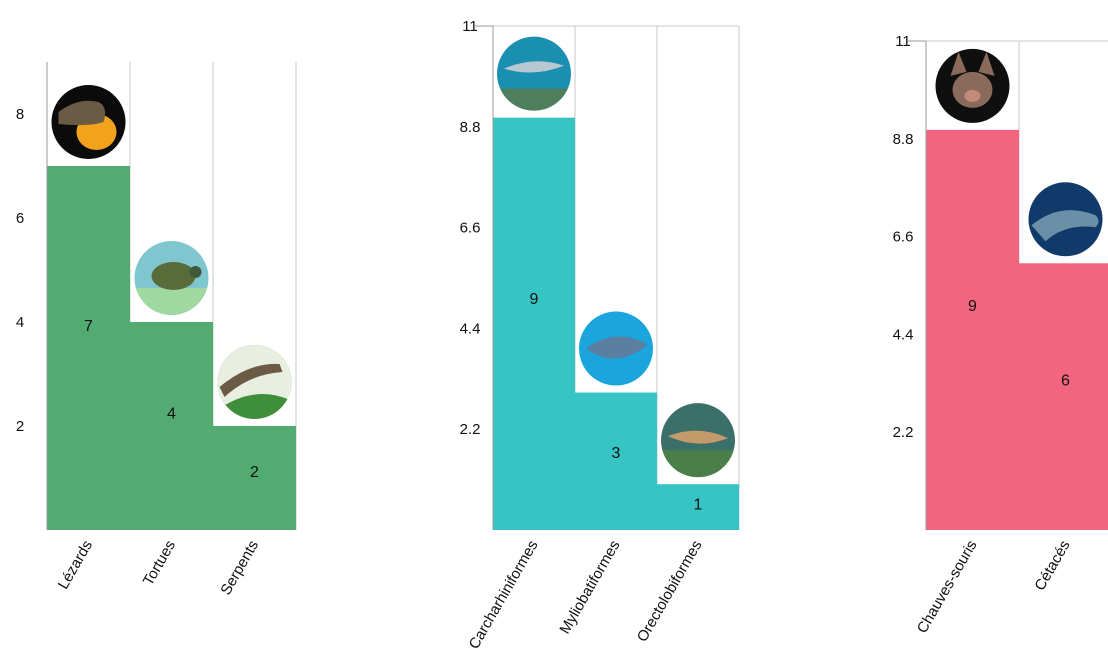 This screenshot has width=1108, height=671. What do you see at coordinates (20, 322) in the screenshot?
I see `y-tick-label: 4` at bounding box center [20, 322].